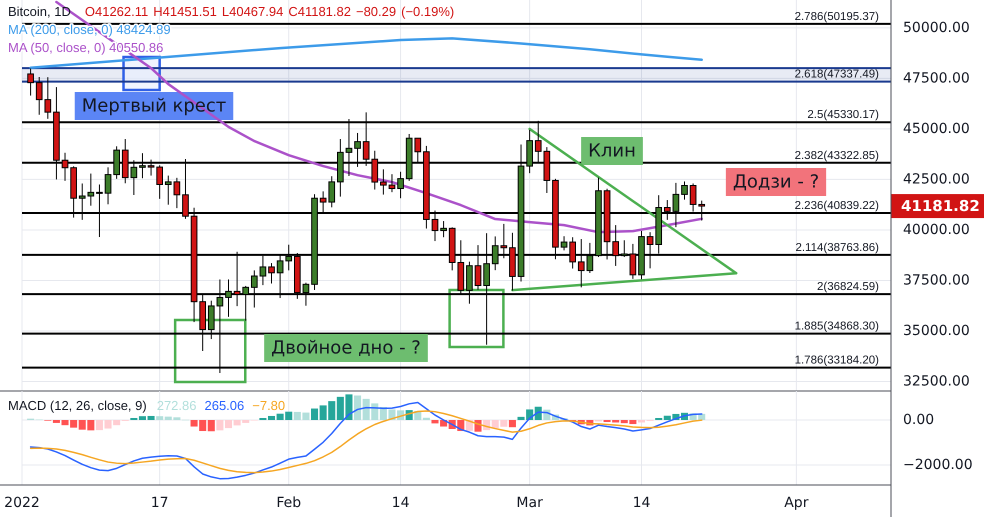  What do you see at coordinates (837, 326) in the screenshot?
I see `ref-line-label: 1.885(34868.30)` at bounding box center [837, 326].